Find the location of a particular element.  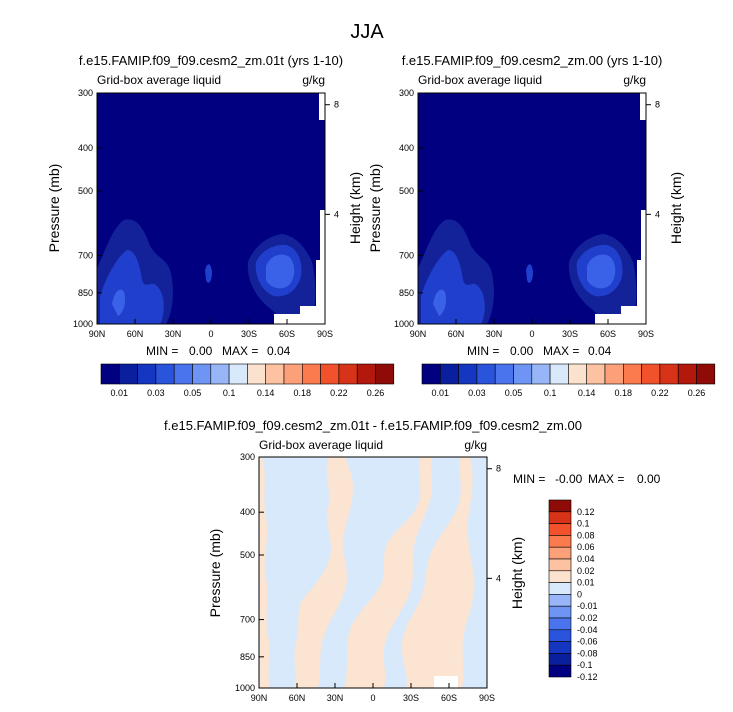

panel-a-xtick-label: 0 is located at coordinates (210, 334).